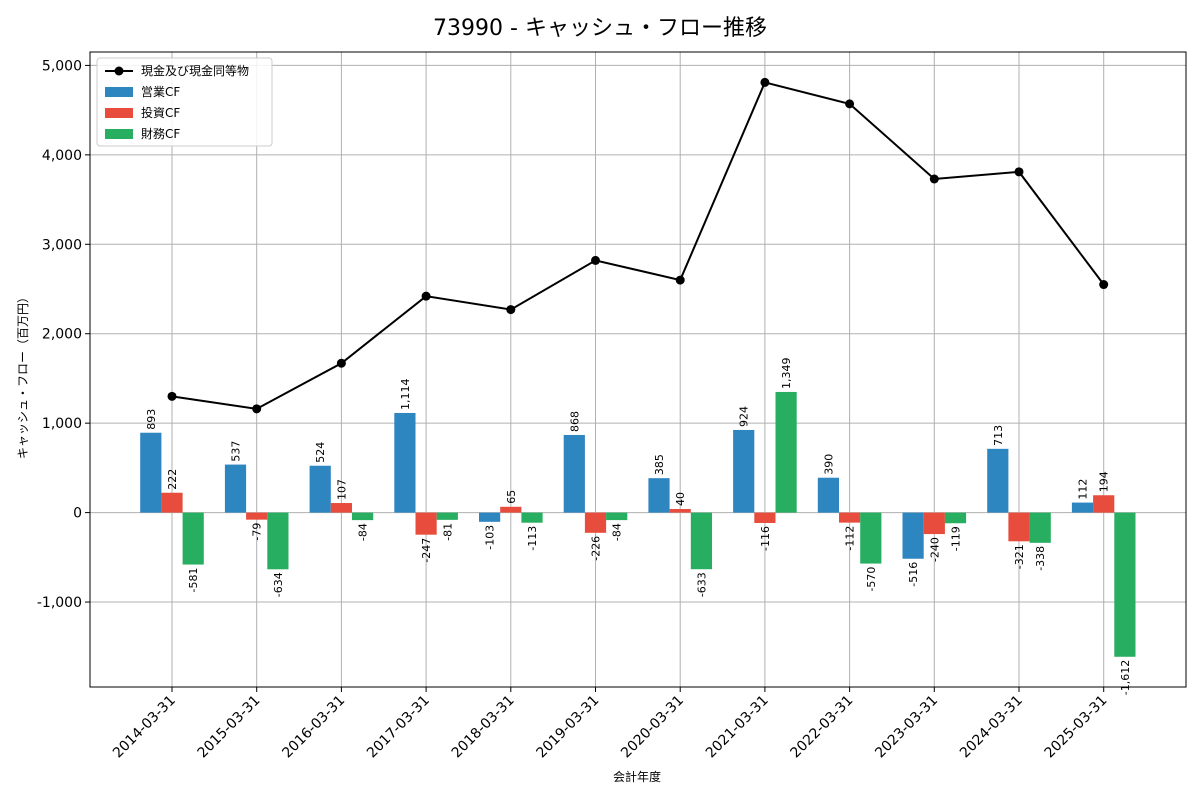  Describe the element at coordinates (1104, 481) in the screenshot. I see `data-label: 194` at that location.